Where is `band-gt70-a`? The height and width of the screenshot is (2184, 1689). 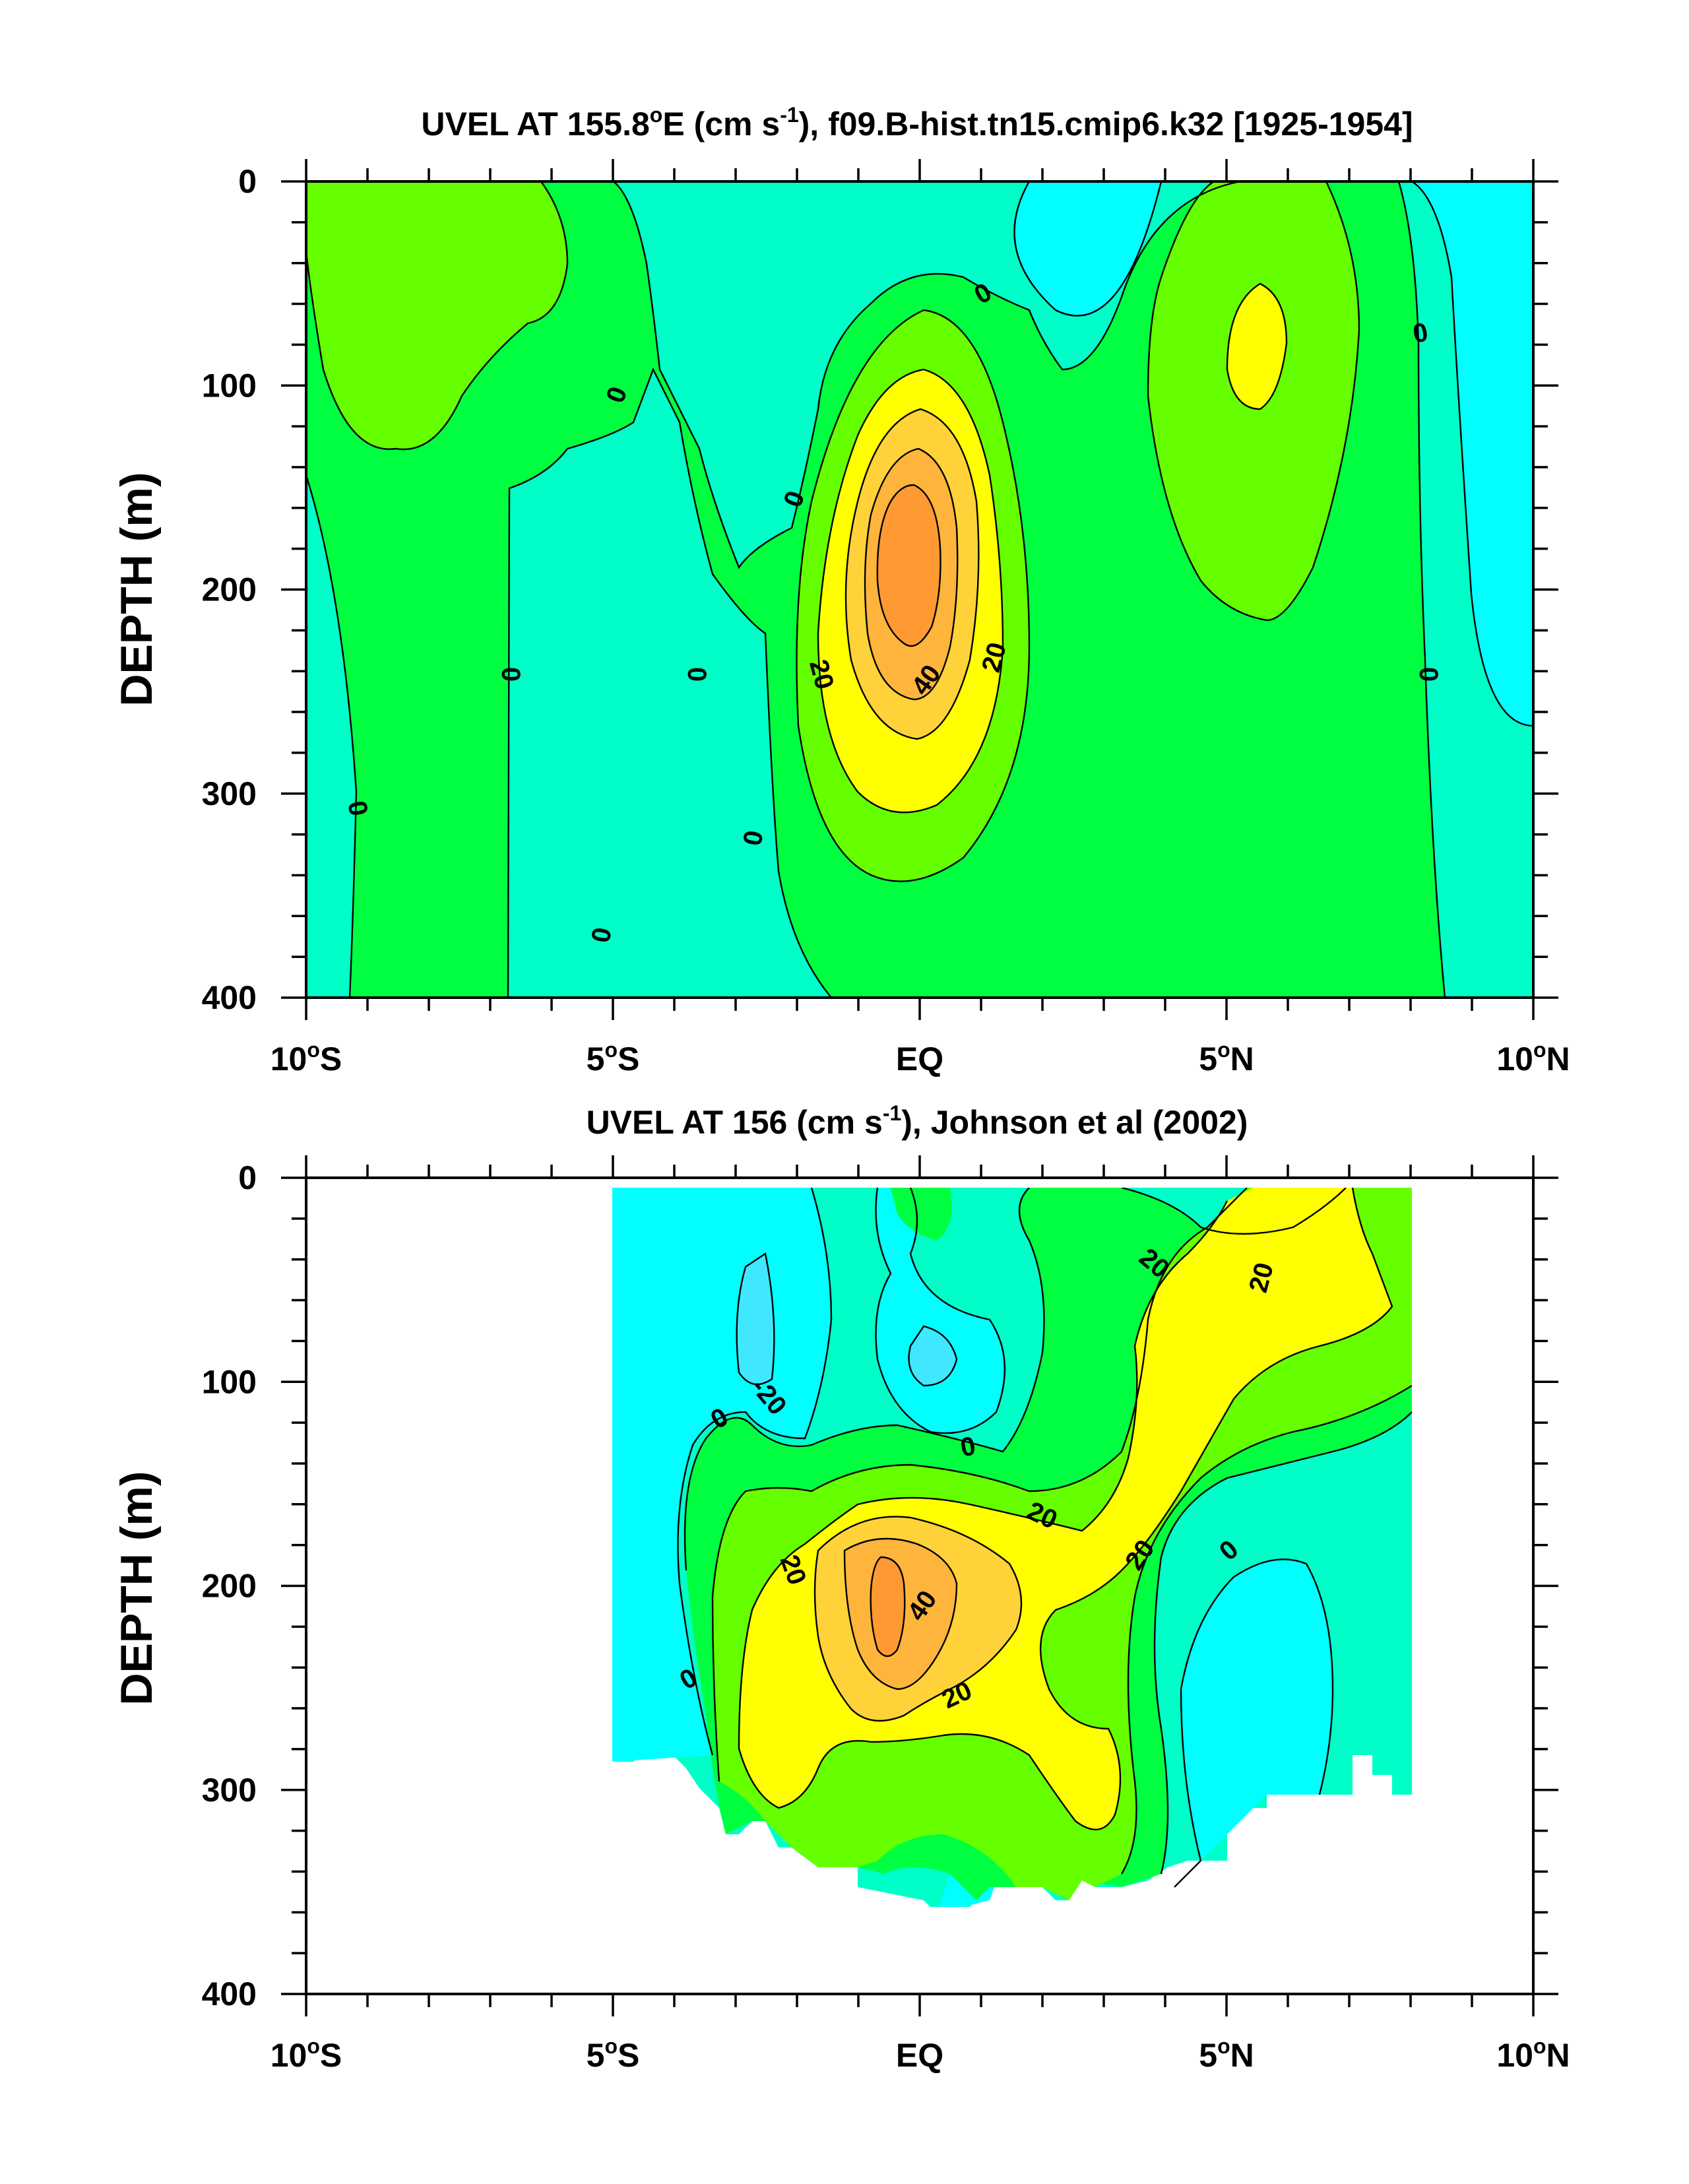
band-gt70-a is located at coordinates (887, 1606).